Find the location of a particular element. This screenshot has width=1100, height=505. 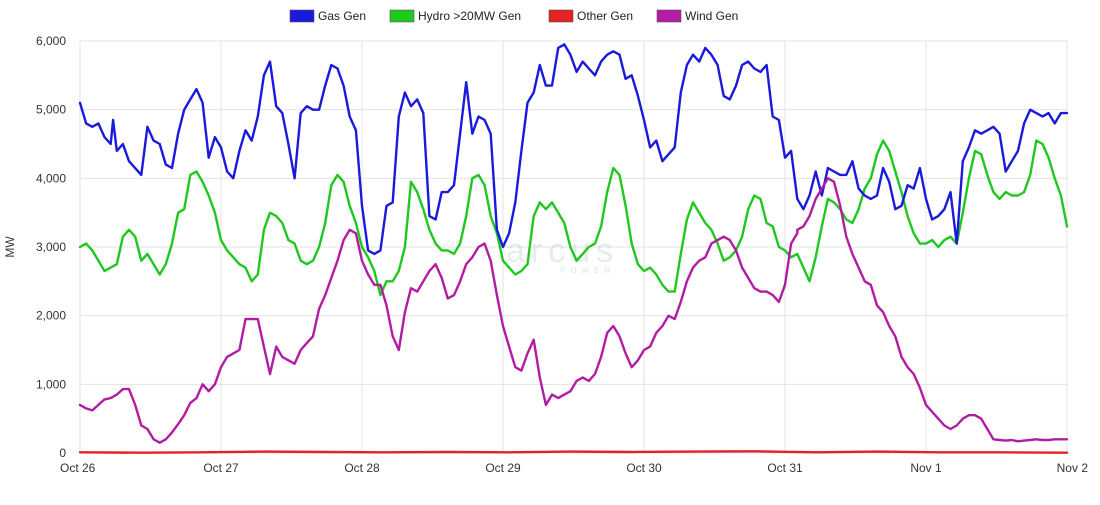

series-line-other-gen is located at coordinates (573, 452).